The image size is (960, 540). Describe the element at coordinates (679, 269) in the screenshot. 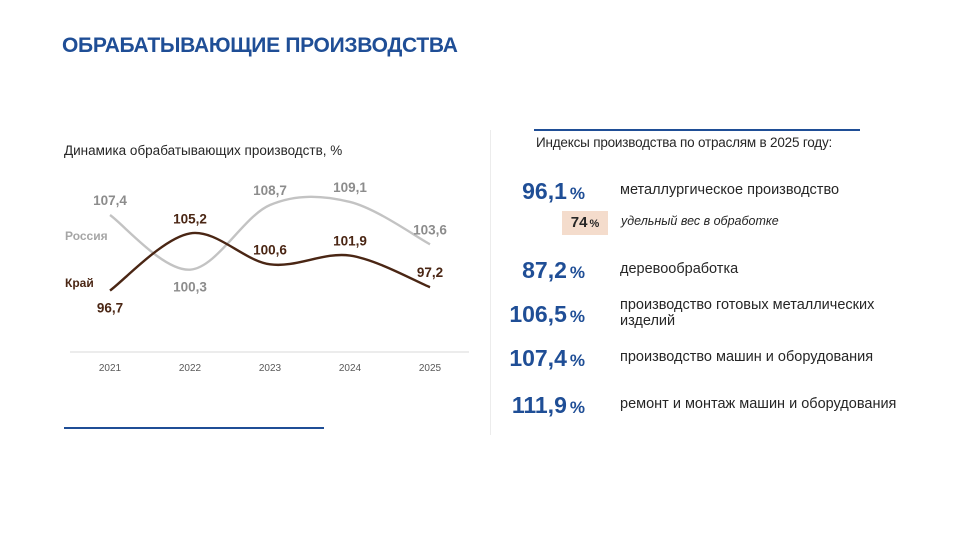

I see `index-label: деревообработка` at that location.